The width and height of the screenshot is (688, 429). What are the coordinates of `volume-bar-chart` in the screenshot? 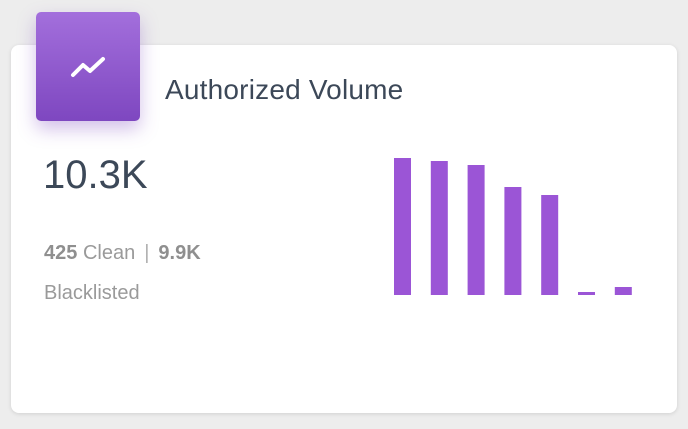 It's located at (513, 226).